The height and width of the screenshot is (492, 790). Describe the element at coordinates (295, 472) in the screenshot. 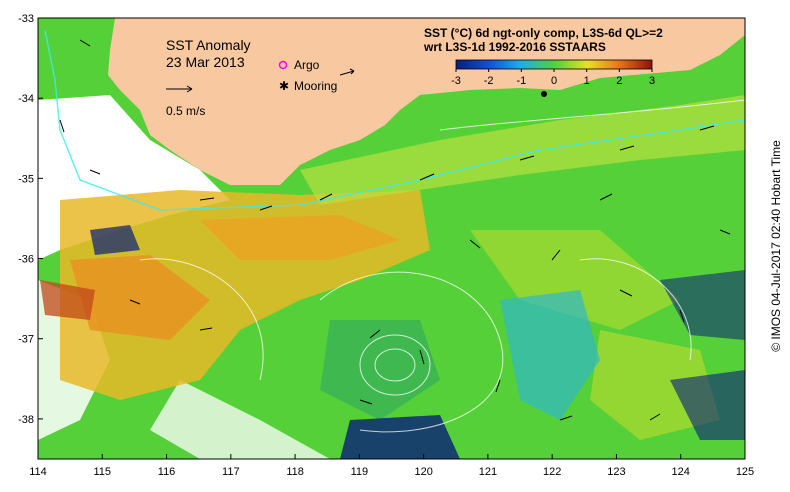

I see `x-tick-label: 118` at that location.